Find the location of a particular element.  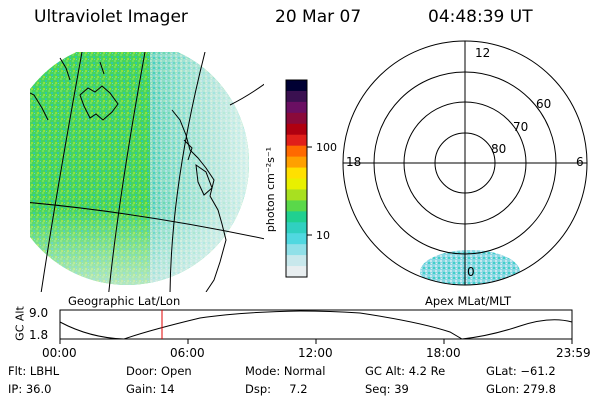

polar-panel-label: Apex MLat/MLT is located at coordinates (468, 301).